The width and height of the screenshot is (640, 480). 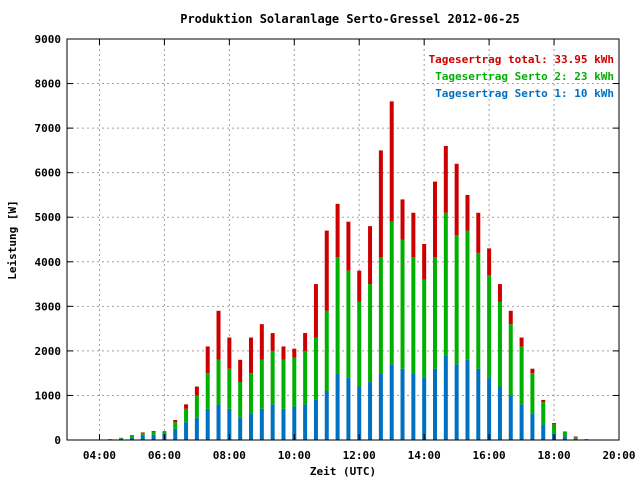 I want to click on legend-entry: Tagesertrag Serto 2: 23 kWh, so click(x=524, y=76).